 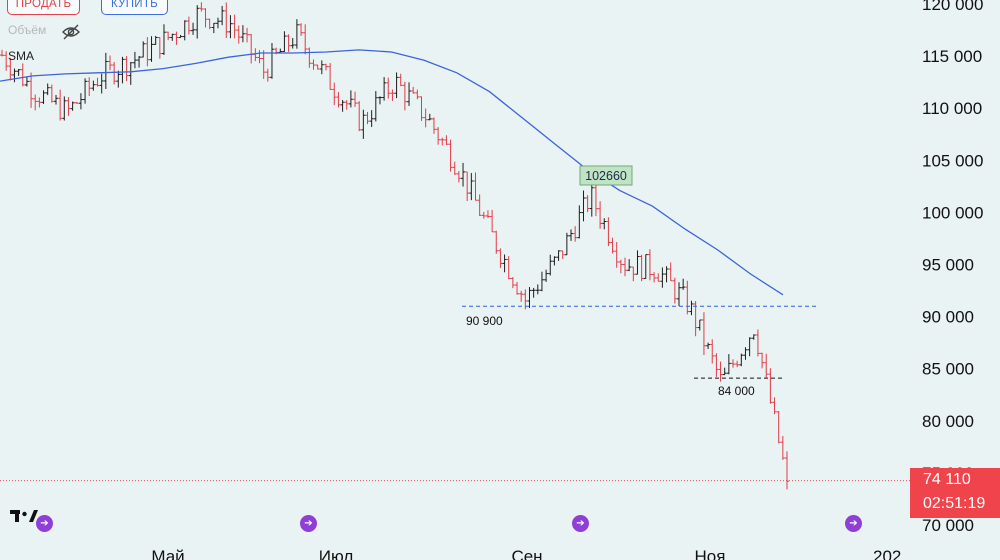 What do you see at coordinates (948, 317) in the screenshot?
I see `y-tick-label: 90 000` at bounding box center [948, 317].